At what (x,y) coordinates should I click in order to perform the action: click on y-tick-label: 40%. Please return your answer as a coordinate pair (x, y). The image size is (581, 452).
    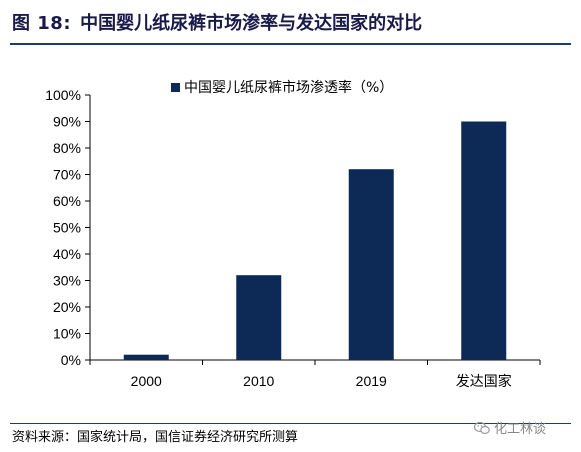
    Looking at the image, I should click on (67, 254).